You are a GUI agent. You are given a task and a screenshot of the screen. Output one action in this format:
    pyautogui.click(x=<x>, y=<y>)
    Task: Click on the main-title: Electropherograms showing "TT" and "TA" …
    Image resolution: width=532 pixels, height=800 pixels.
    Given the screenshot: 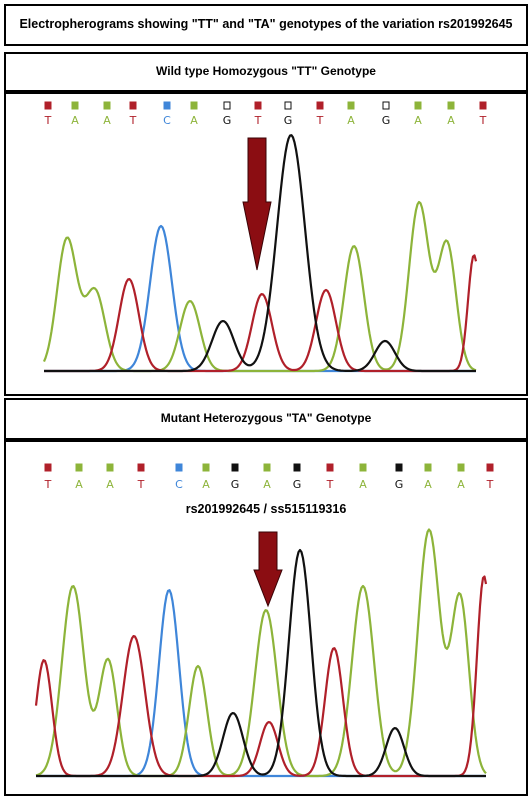 What is the action you would take?
    pyautogui.click(x=266, y=24)
    